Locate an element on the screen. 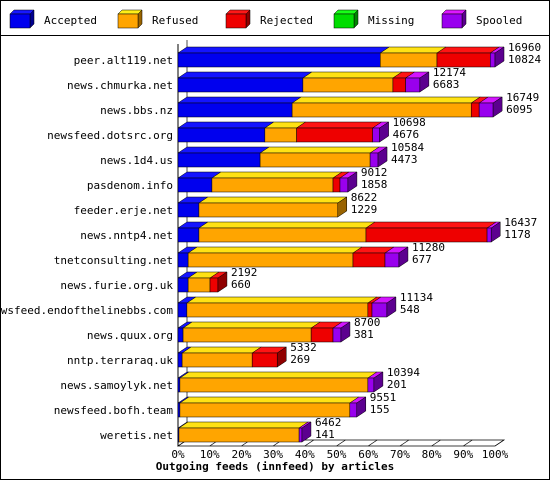 This screenshot has height=480, width=550. total-label: 5332 is located at coordinates (303, 347).